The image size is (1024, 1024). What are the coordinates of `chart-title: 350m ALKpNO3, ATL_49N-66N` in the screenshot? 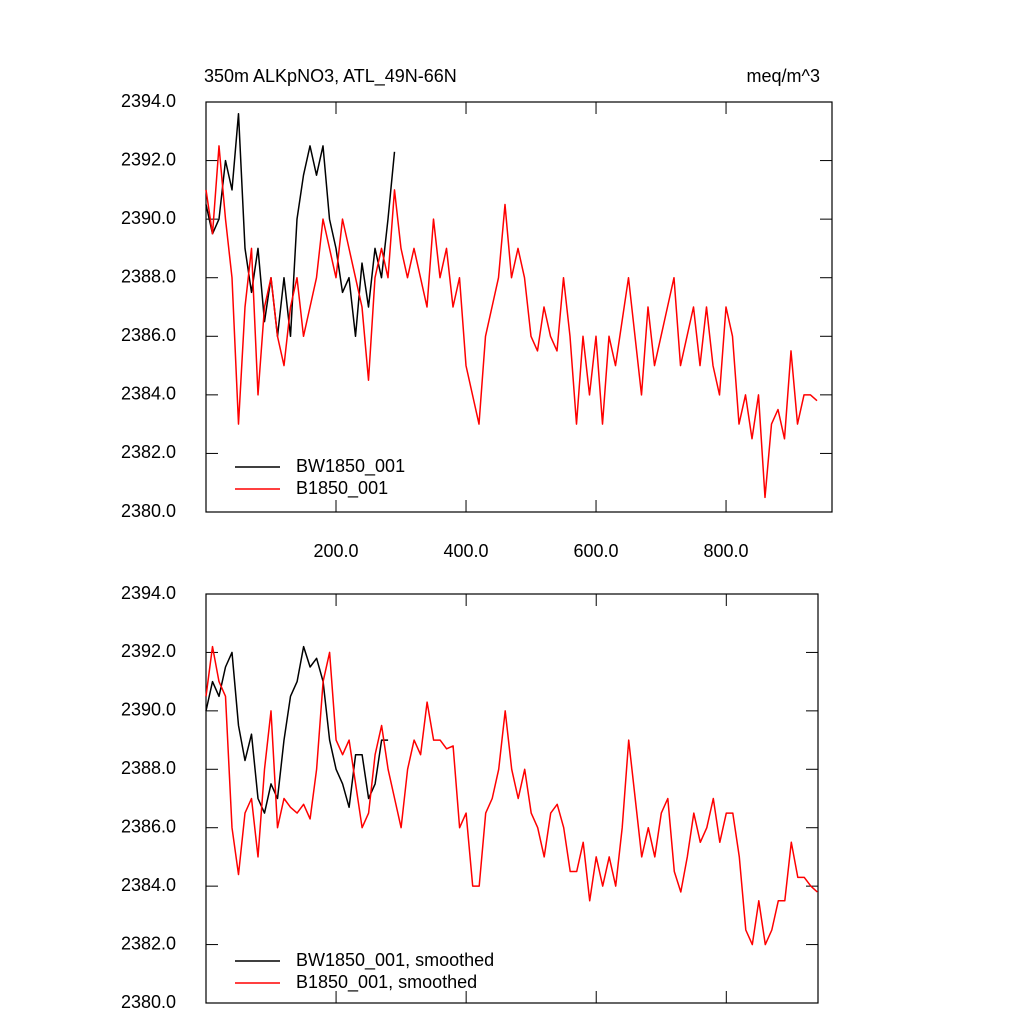 It's located at (330, 76).